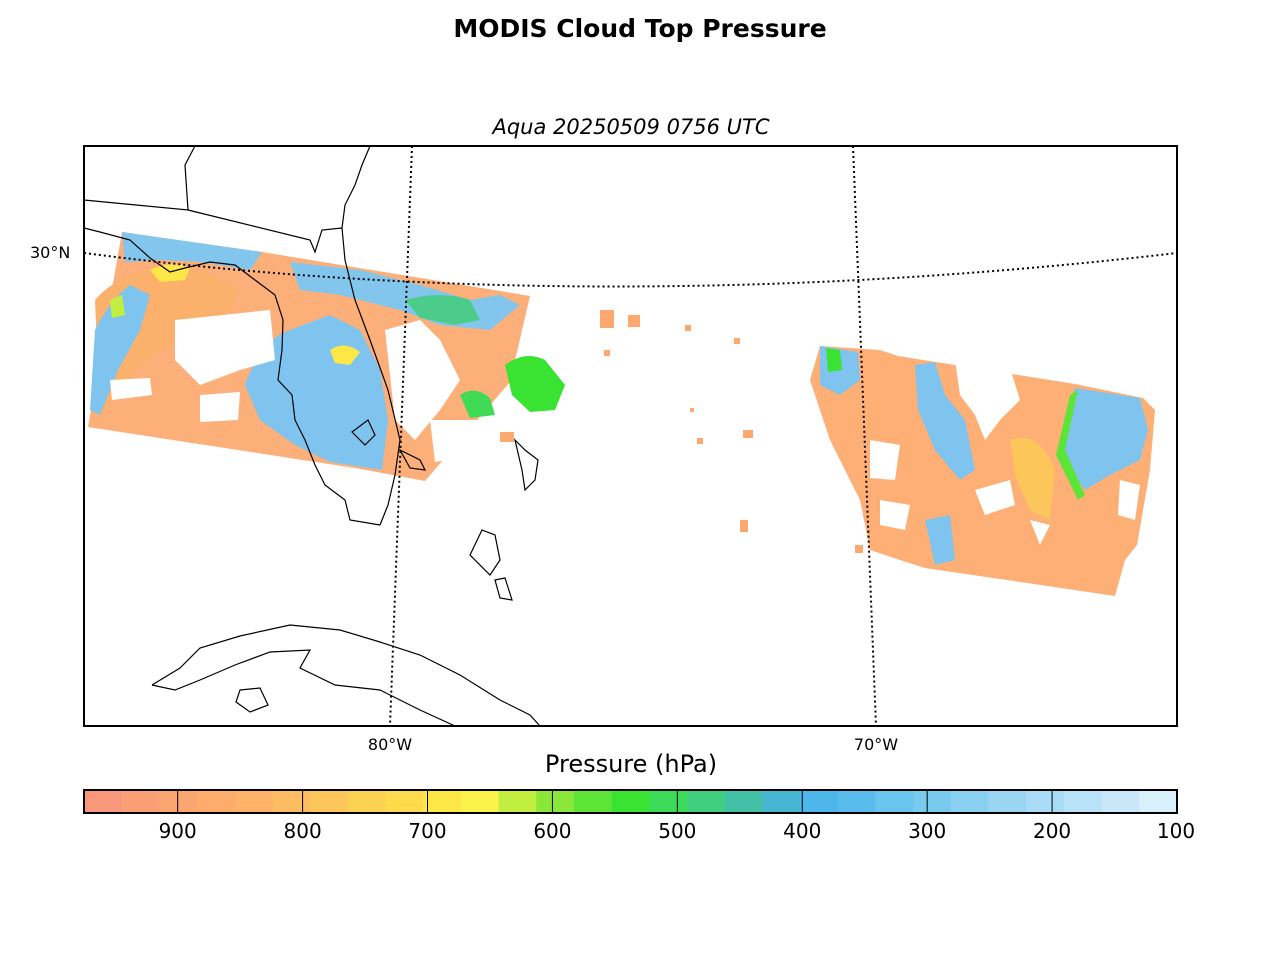 The image size is (1280, 960). Describe the element at coordinates (252, 700) in the screenshot. I see `isle-of-youth` at that location.